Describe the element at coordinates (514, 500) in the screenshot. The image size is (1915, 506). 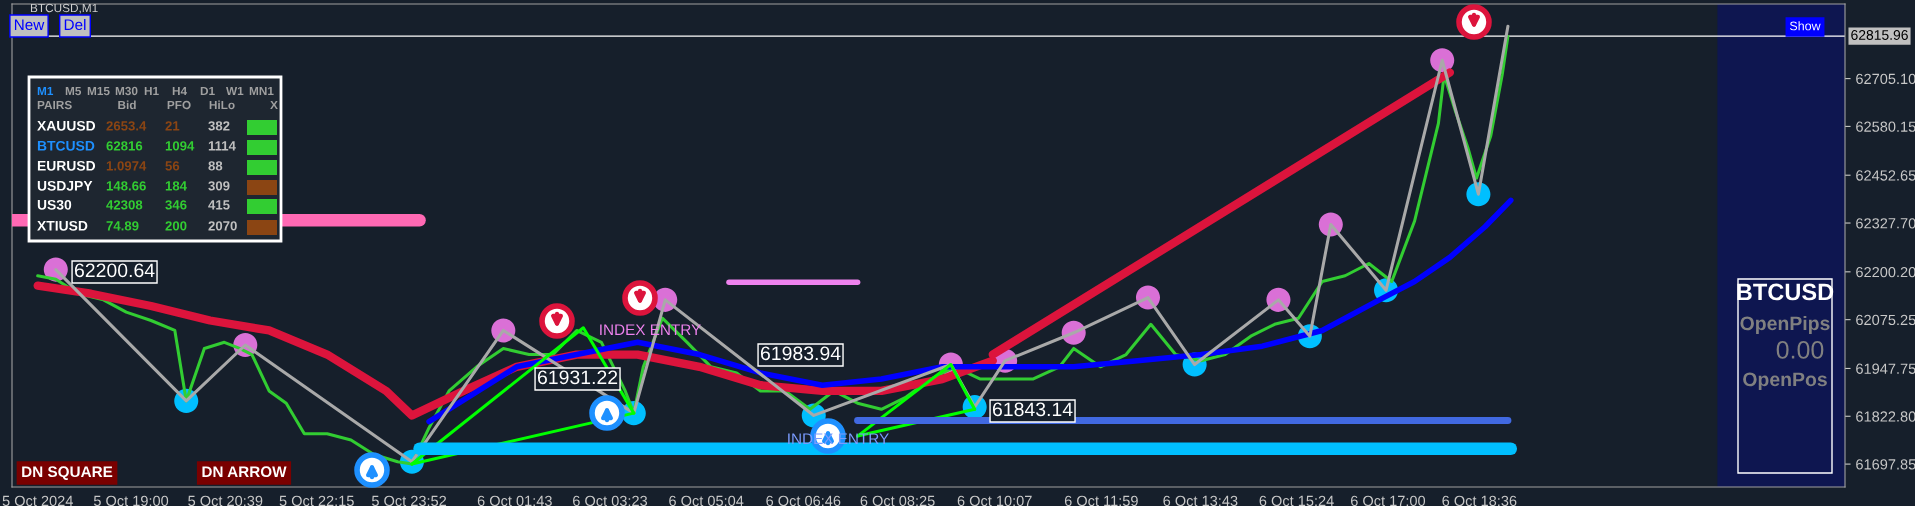
I see `x-tick-label: 6 Oct 01:43` at that location.